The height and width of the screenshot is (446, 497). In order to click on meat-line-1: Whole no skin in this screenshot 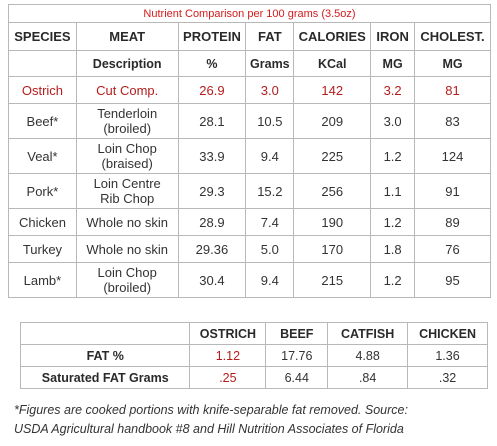, I will do `click(127, 249)`.